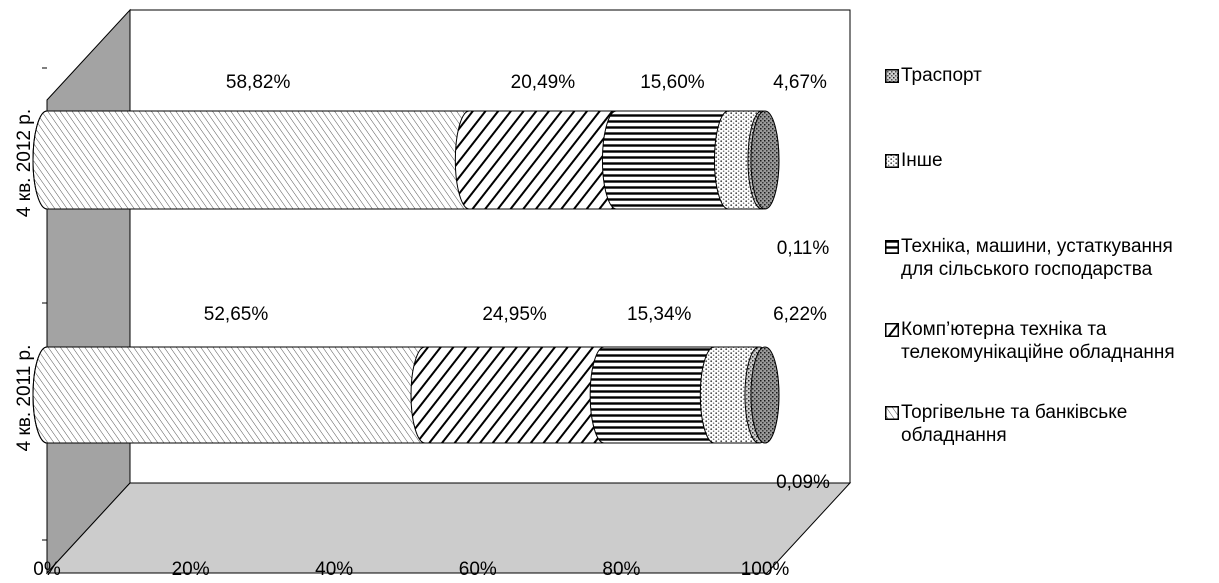  Describe the element at coordinates (803, 248) in the screenshot. I see `data-label-1-4: 0,11%` at that location.